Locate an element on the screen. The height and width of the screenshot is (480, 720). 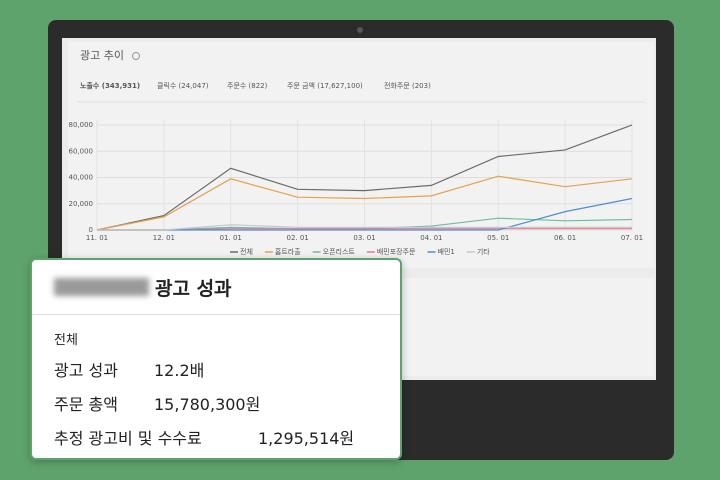
blurred-store is located at coordinates (101, 287).